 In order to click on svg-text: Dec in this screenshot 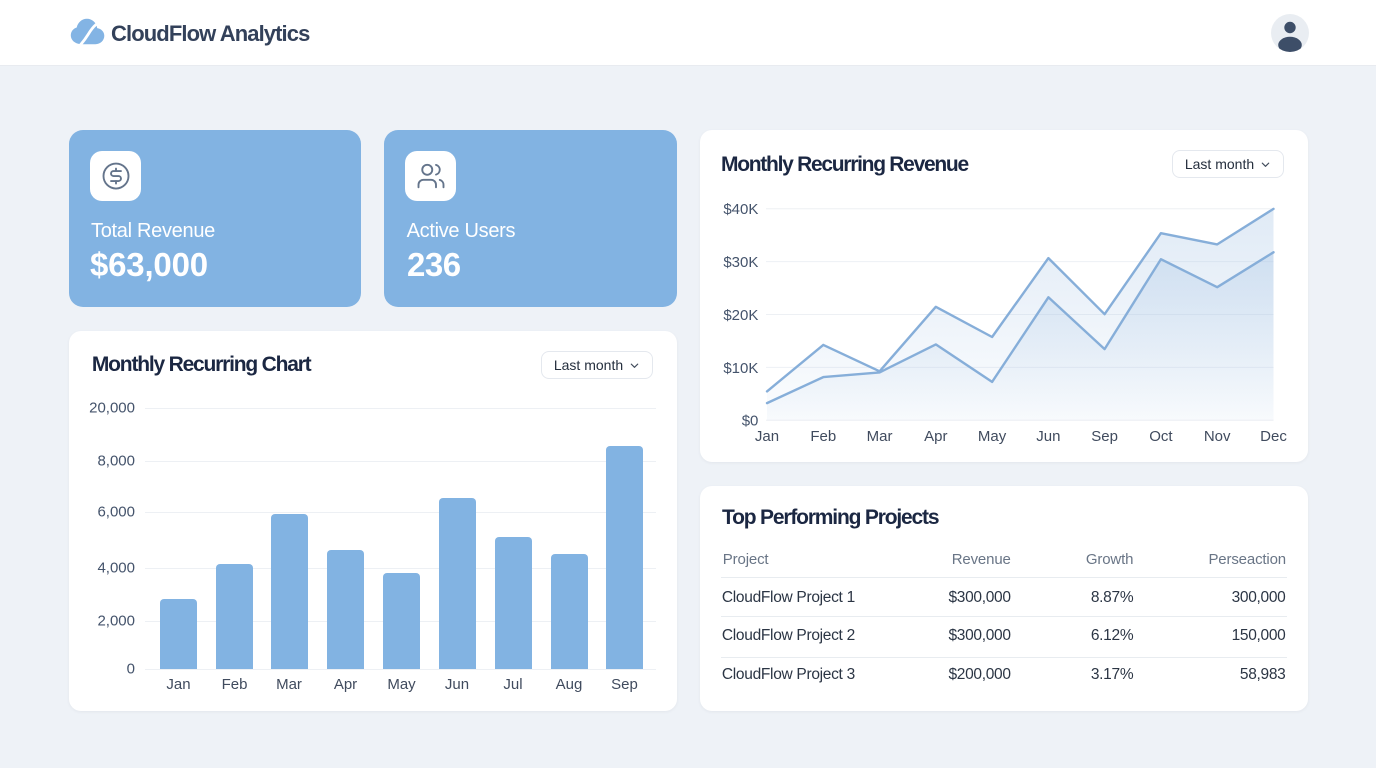, I will do `click(1273, 436)`.